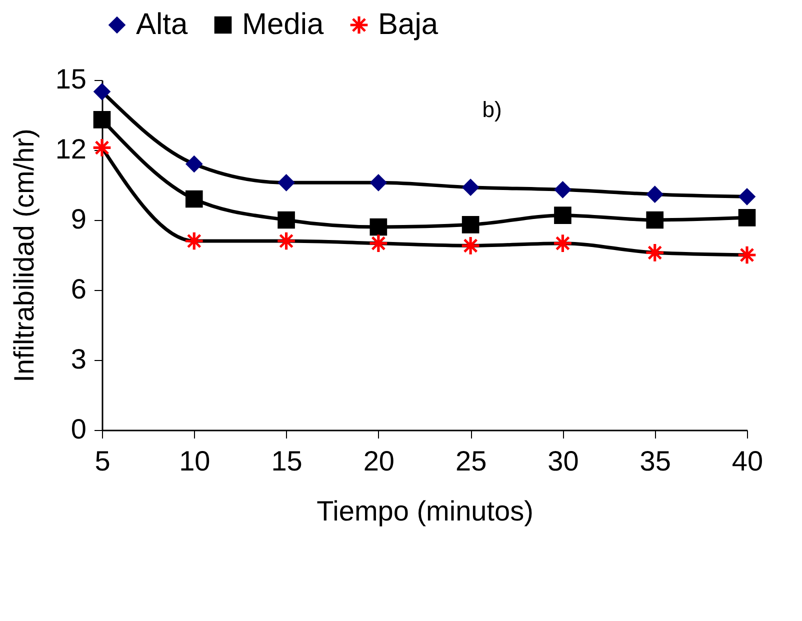 Image resolution: width=802 pixels, height=621 pixels. Describe the element at coordinates (70, 149) in the screenshot. I see `y-tick-label: 12` at that location.